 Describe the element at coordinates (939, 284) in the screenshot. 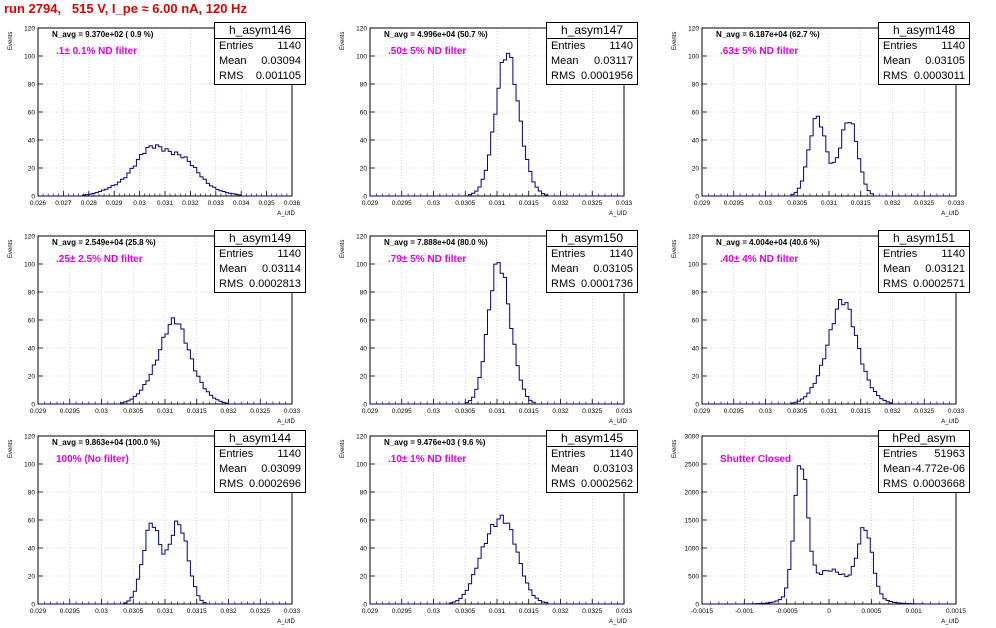

I see `stats-value: 0.0002571` at that location.